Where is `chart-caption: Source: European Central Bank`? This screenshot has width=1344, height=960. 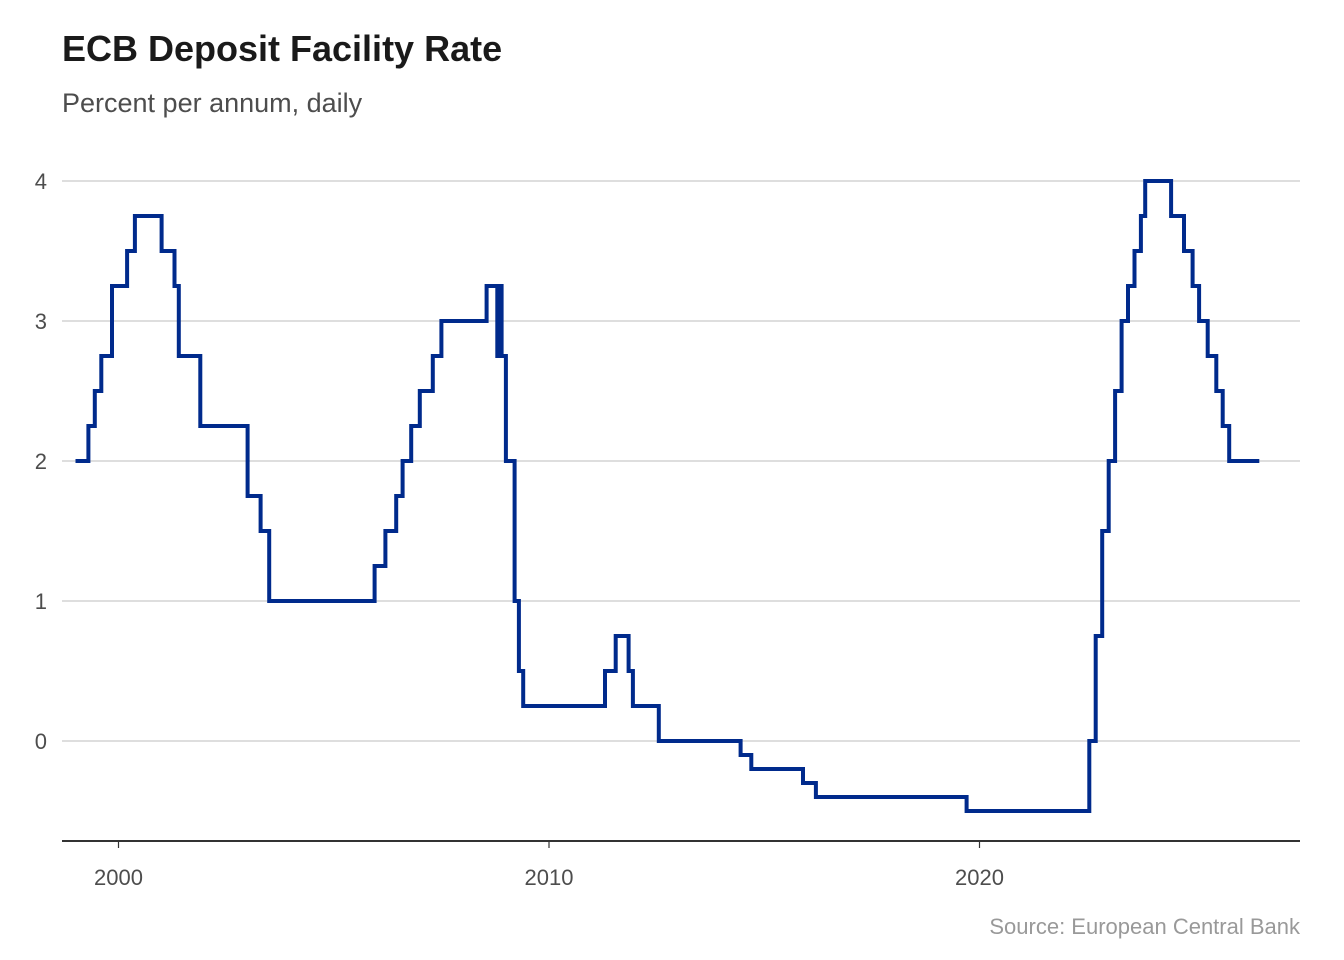
chart-caption: Source: European Central Bank is located at coordinates (1144, 926).